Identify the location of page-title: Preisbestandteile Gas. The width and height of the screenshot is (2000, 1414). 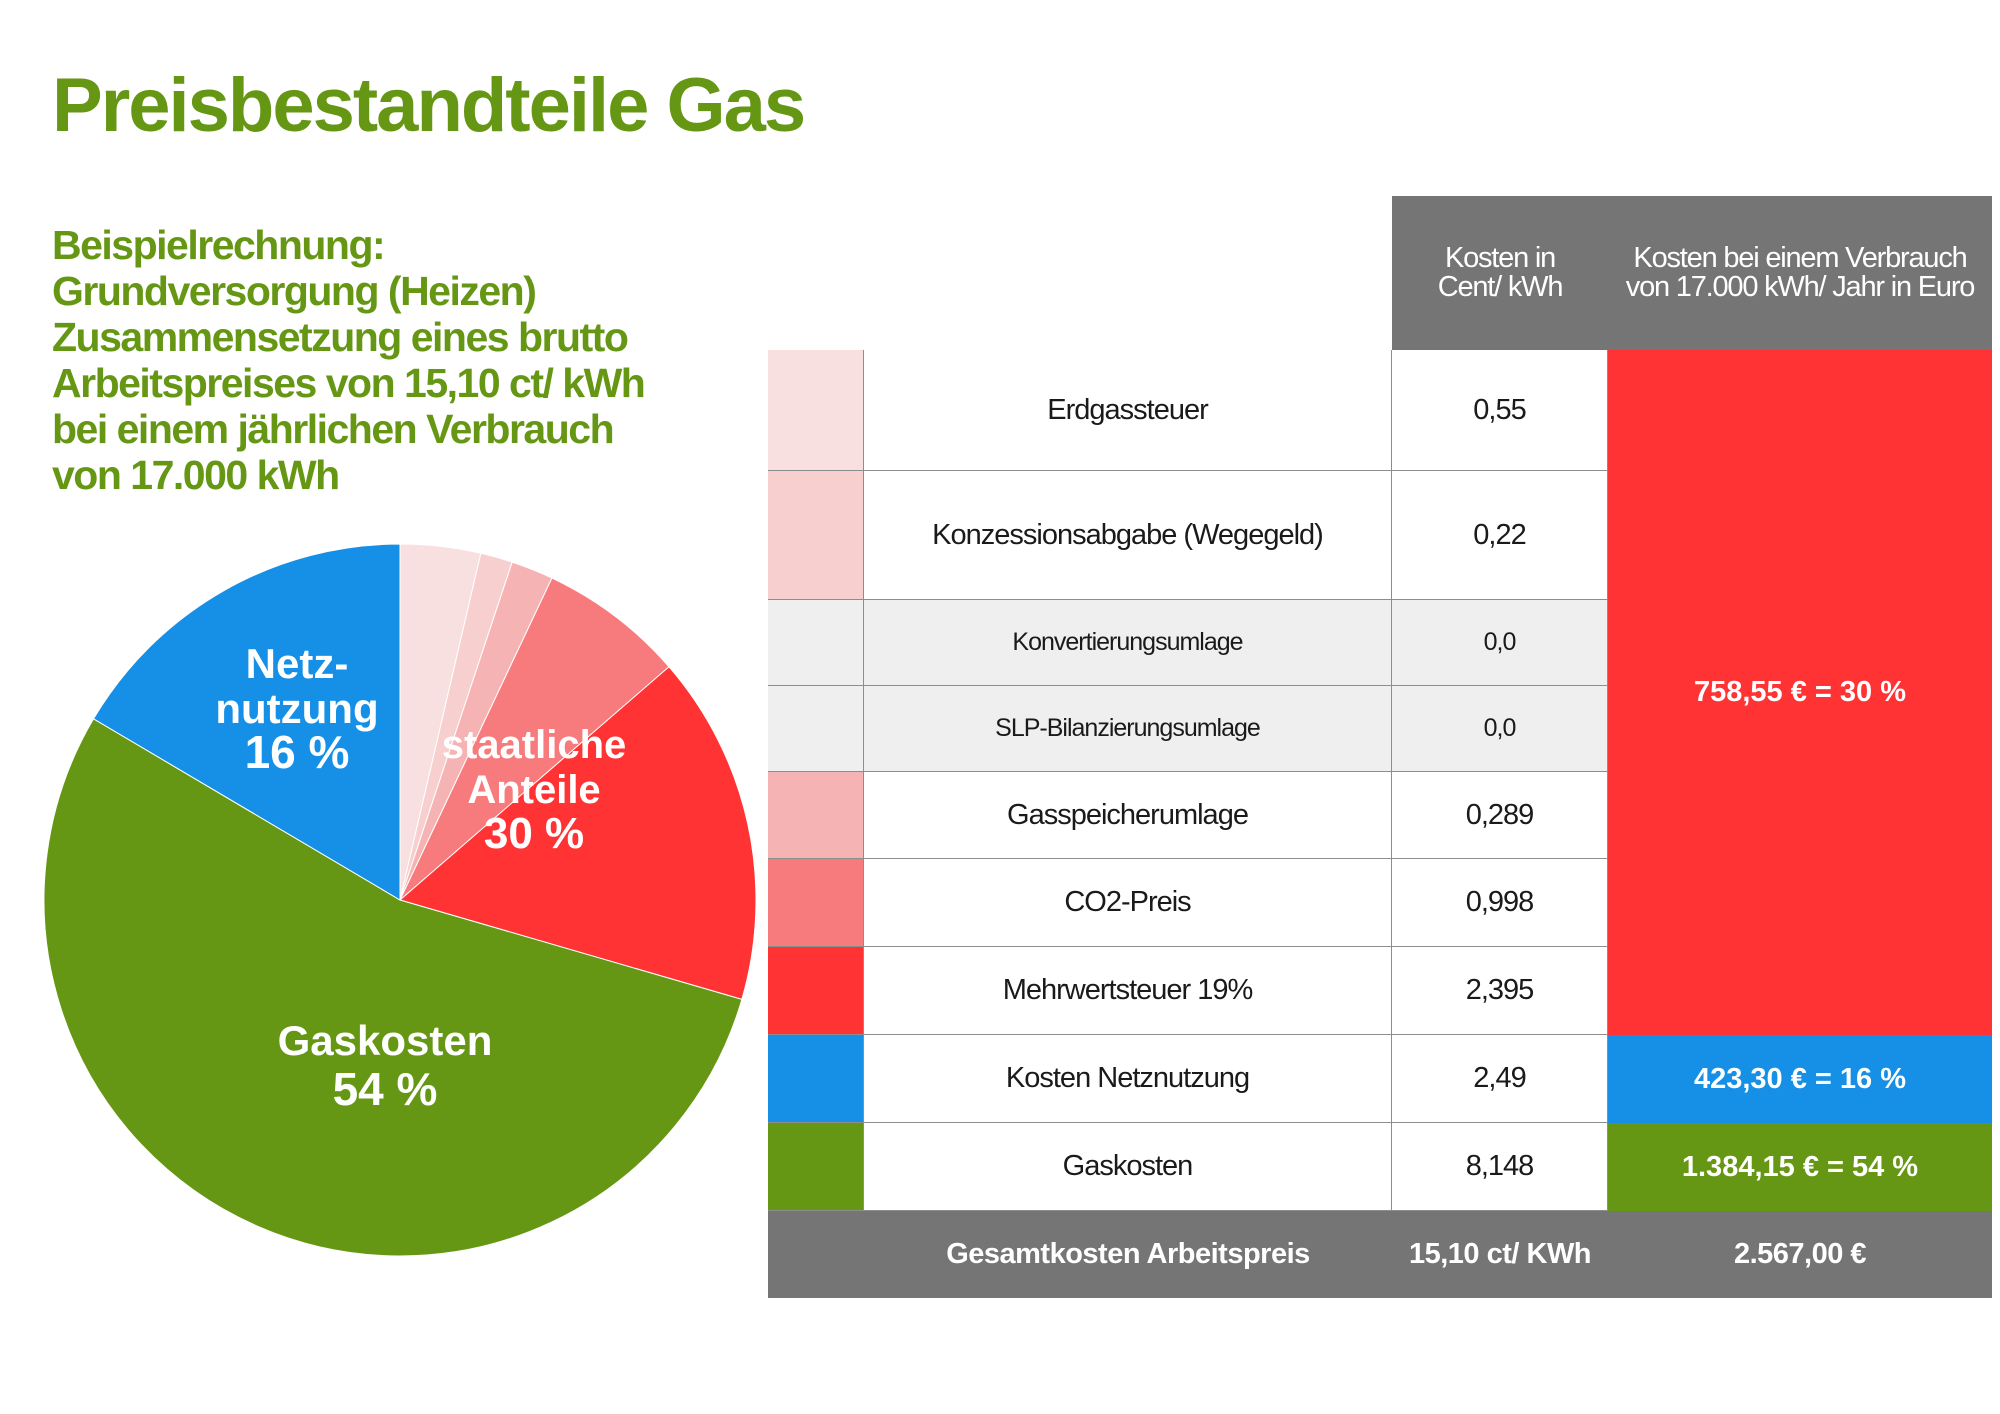
(429, 105).